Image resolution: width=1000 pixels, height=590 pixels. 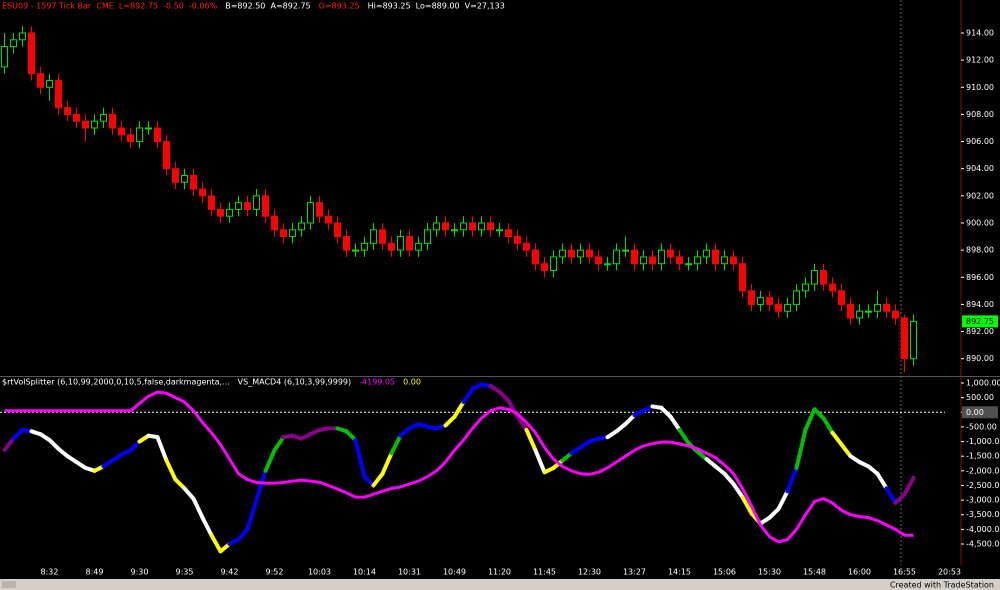 I want to click on legend-item: VS_MACD4 (6,10,3,99,9999), so click(x=294, y=382).